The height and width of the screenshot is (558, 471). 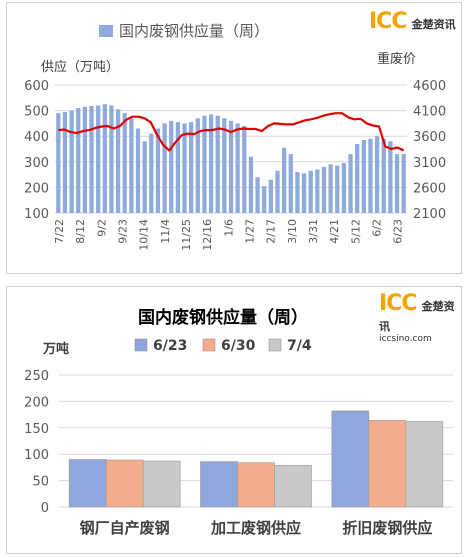 I want to click on icc-logo-bottom: ICC 金楚资讯 iccsino.com, so click(x=420, y=318).